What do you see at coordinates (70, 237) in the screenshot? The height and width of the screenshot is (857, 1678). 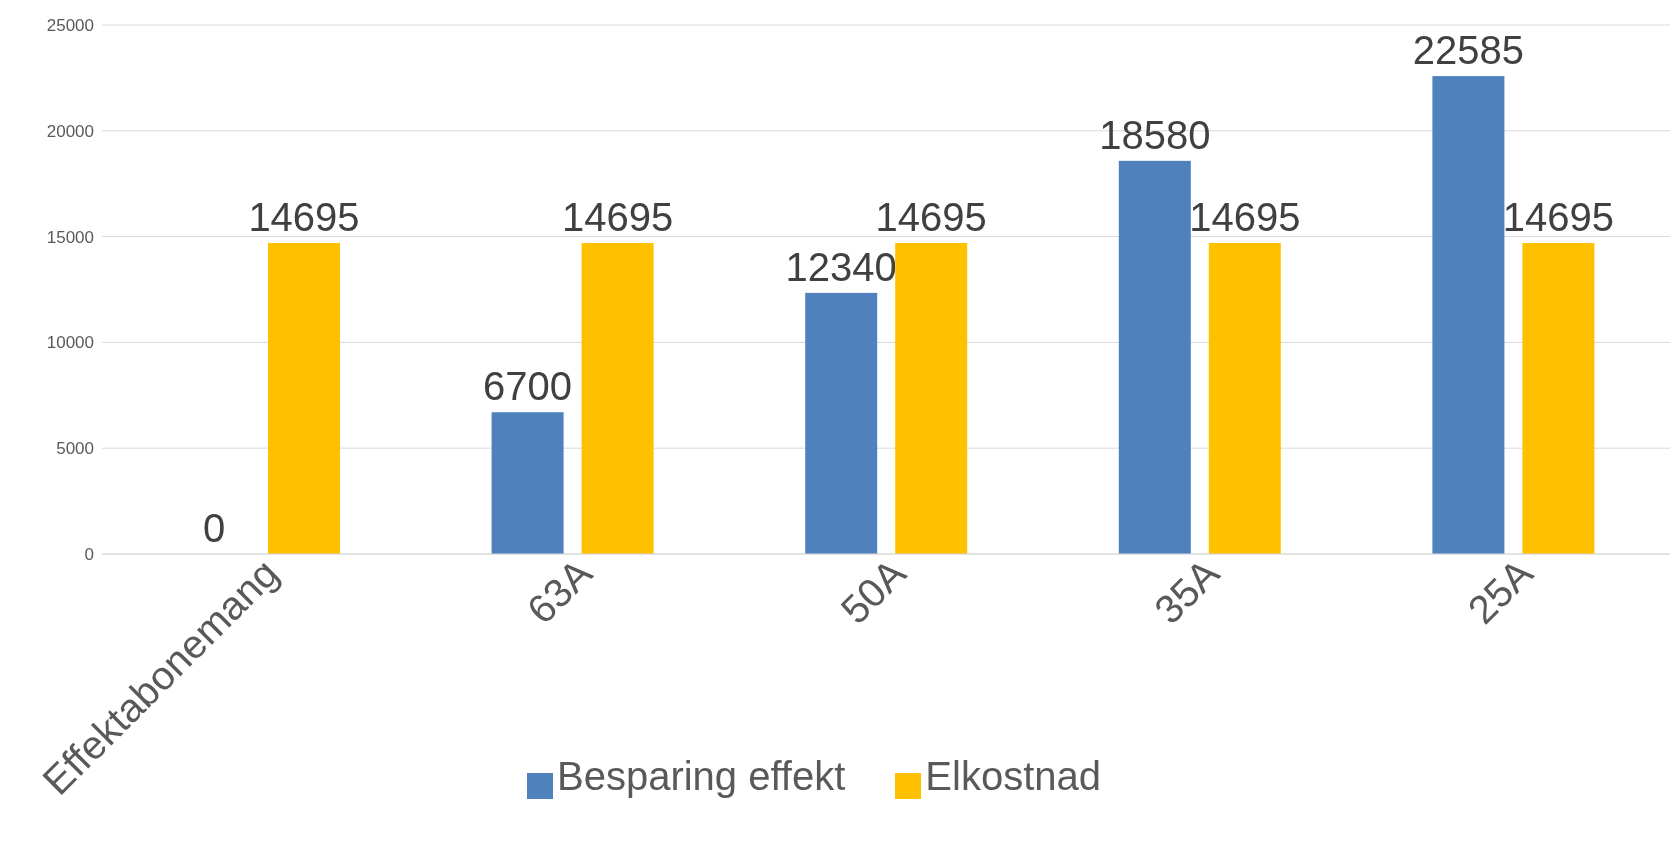 I see `y-tick-label: 15000` at bounding box center [70, 237].